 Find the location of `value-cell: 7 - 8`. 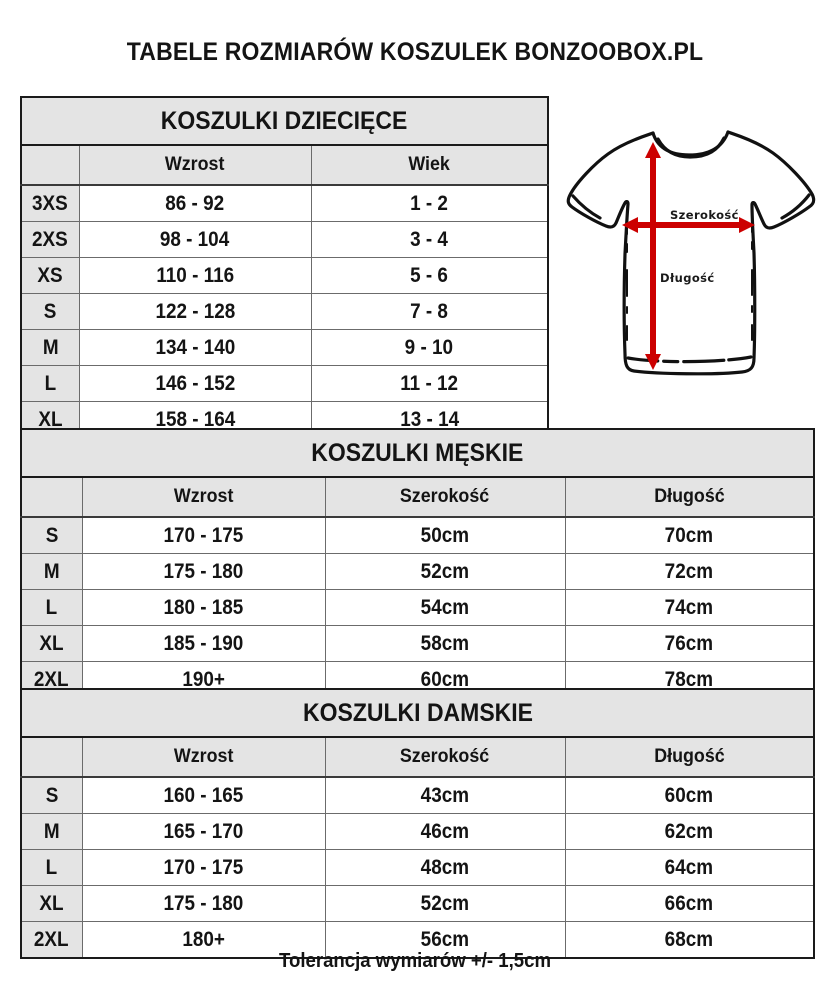

value-cell: 7 - 8 is located at coordinates (429, 311).